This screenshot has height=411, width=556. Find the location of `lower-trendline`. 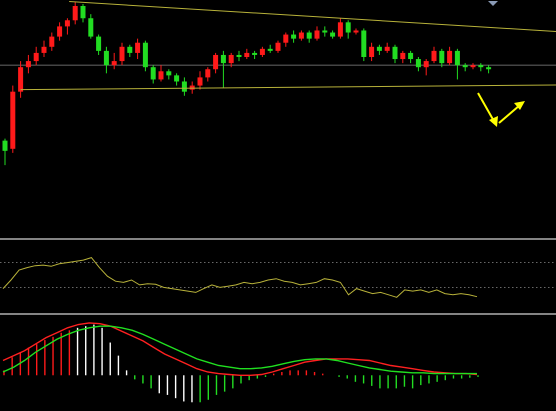

lower-trendline is located at coordinates (288, 87).